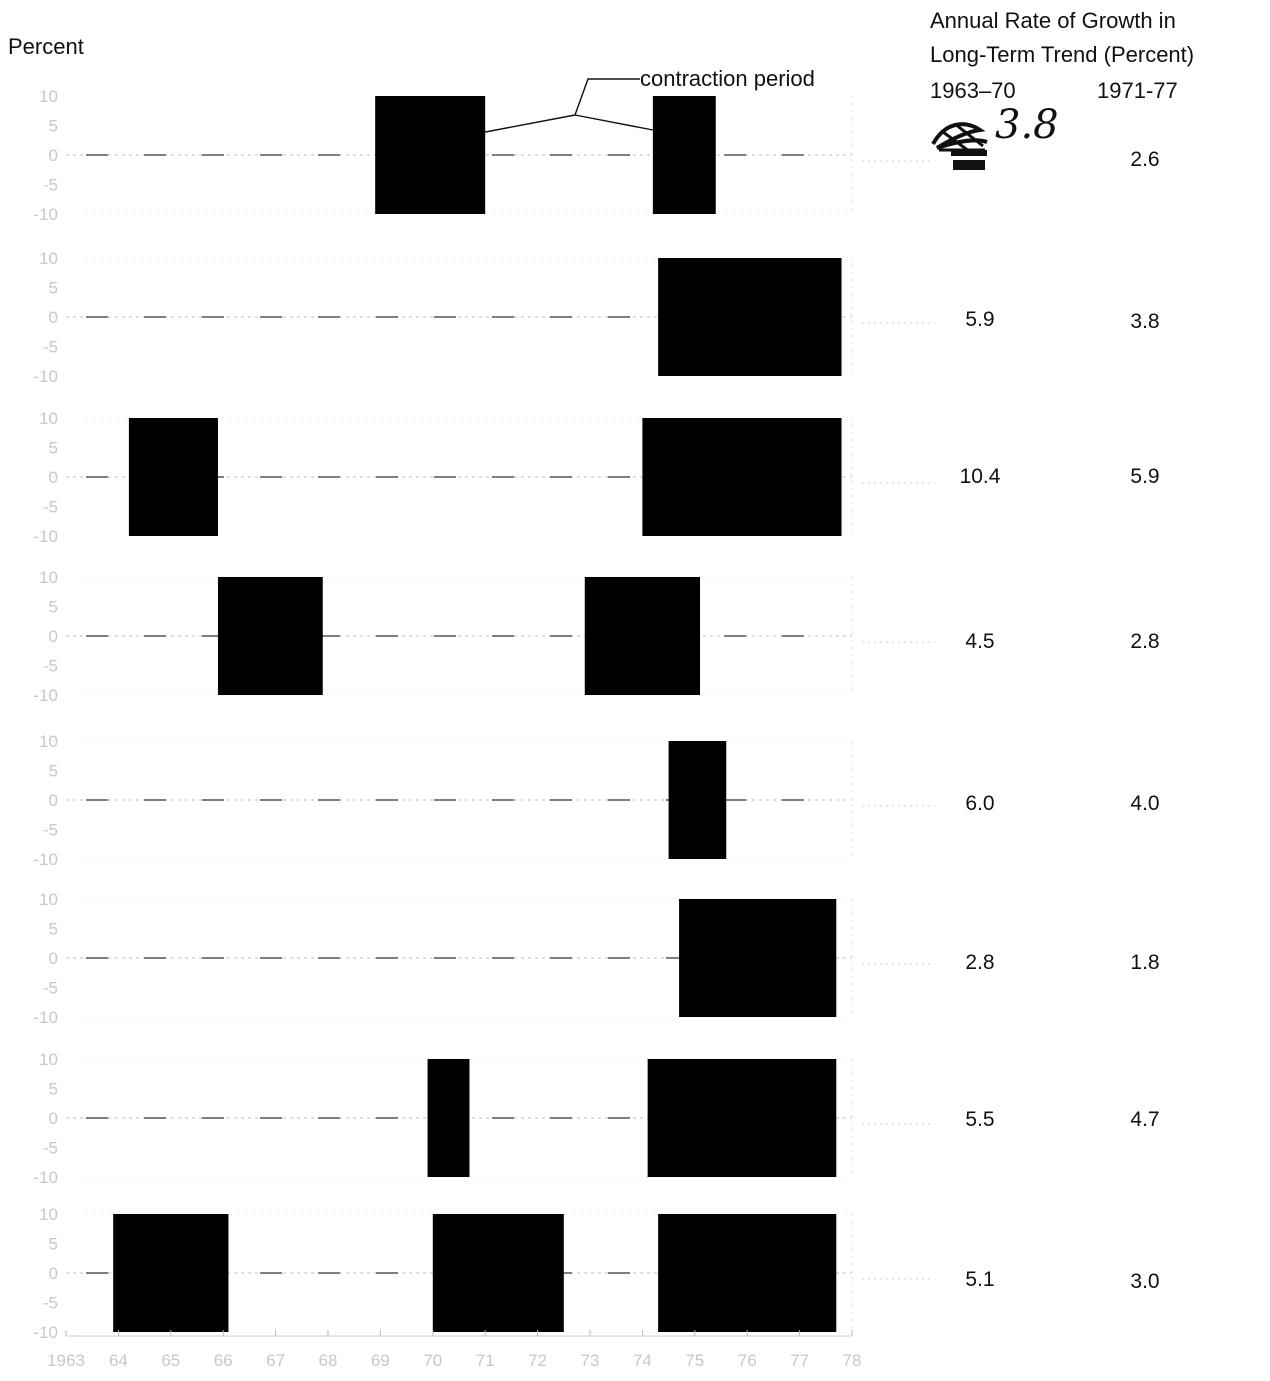  Describe the element at coordinates (328, 1360) in the screenshot. I see `x-tick-label: 68` at that location.